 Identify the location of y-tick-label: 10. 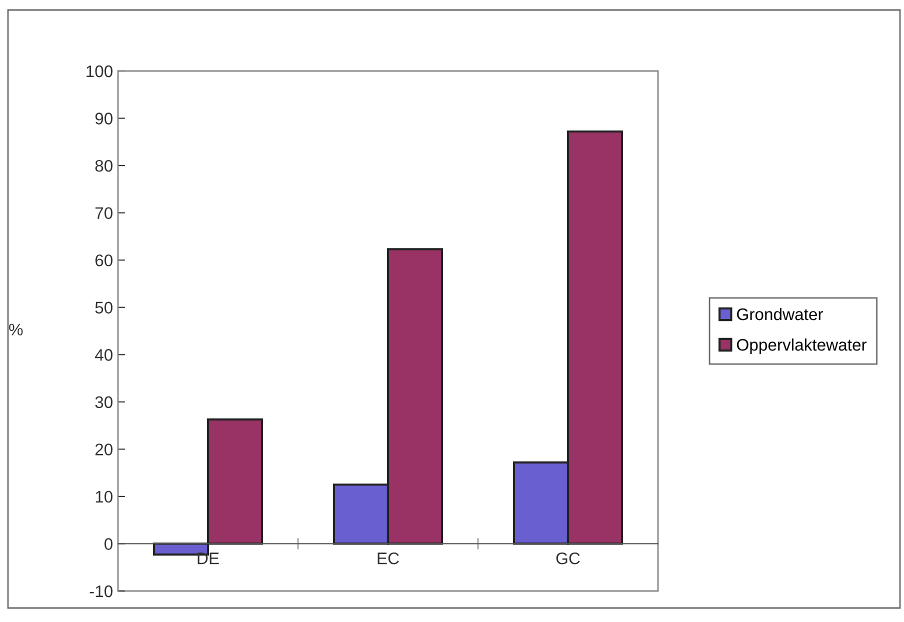
(104, 496).